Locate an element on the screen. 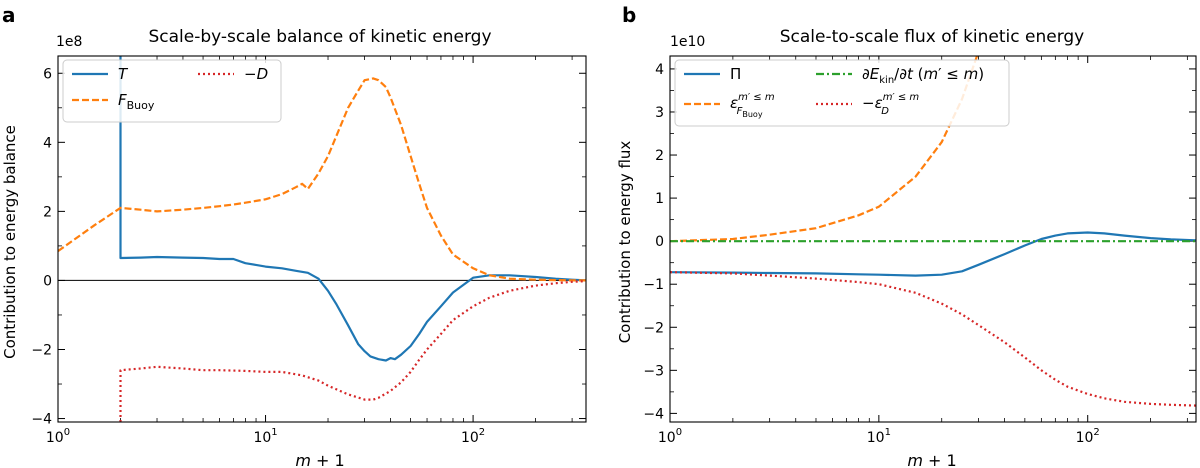 This screenshot has width=1200, height=468. panel-a-ylabel: Contribution to energy balance is located at coordinates (10, 242).